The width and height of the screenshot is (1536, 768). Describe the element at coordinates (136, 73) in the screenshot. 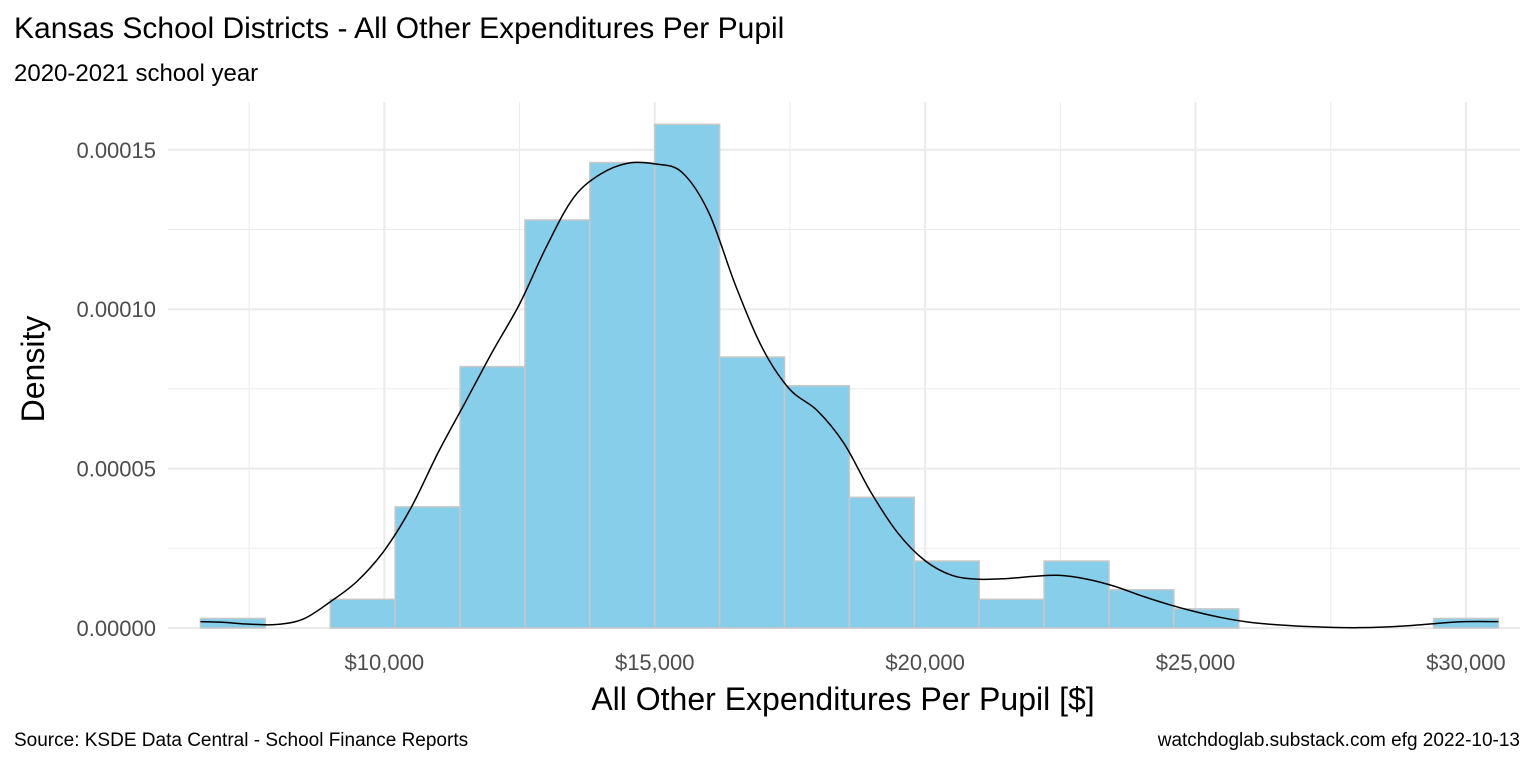

I see `chart-subtitle: 2020-2021 school year` at that location.